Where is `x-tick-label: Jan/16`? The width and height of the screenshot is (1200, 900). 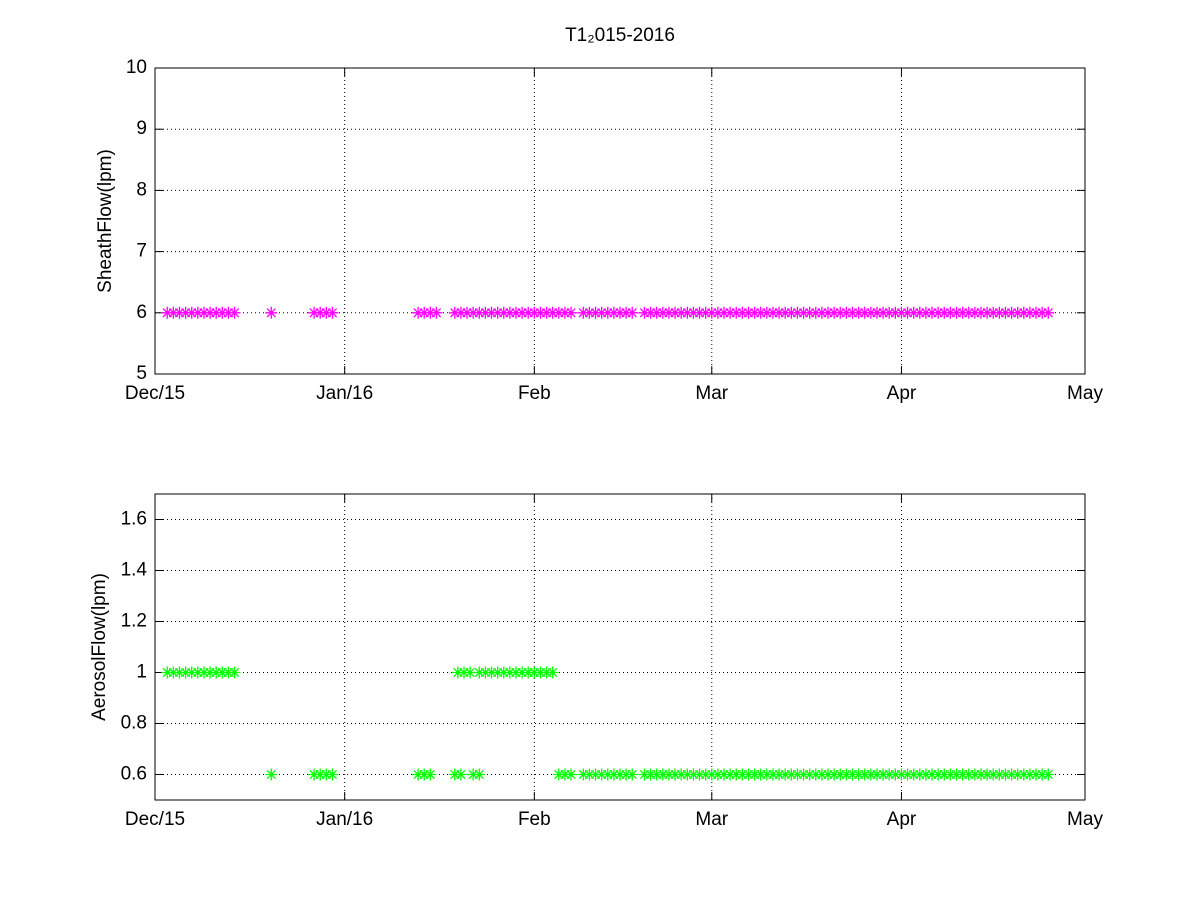
x-tick-label: Jan/16 is located at coordinates (344, 819).